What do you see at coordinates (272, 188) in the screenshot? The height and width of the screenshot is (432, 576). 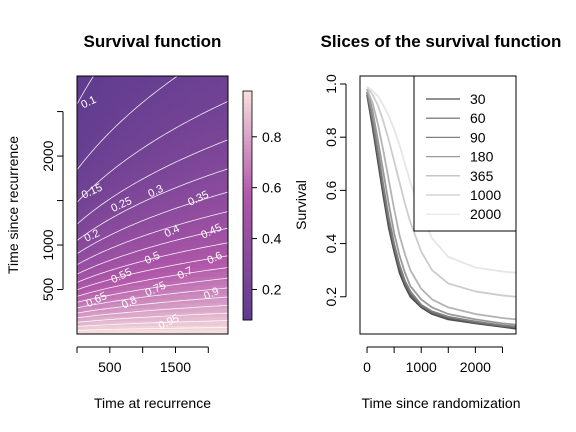 I see `colorbar-tick-label: 0.6` at bounding box center [272, 188].